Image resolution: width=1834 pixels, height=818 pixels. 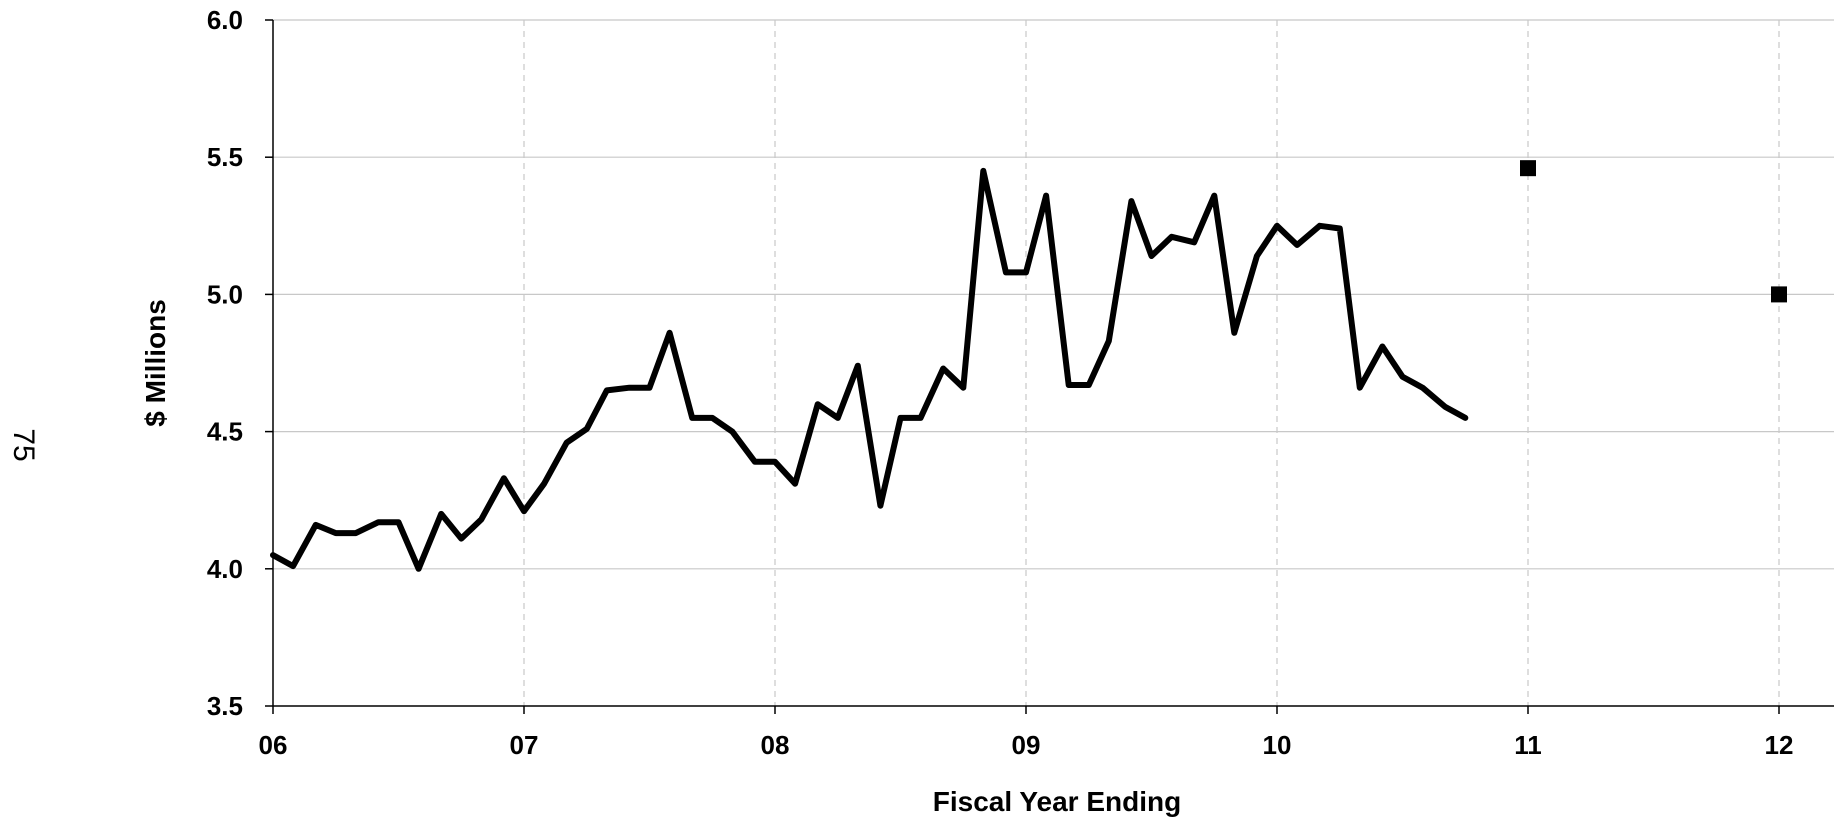 What do you see at coordinates (225, 432) in the screenshot?
I see `y-tick-label: 4.5` at bounding box center [225, 432].